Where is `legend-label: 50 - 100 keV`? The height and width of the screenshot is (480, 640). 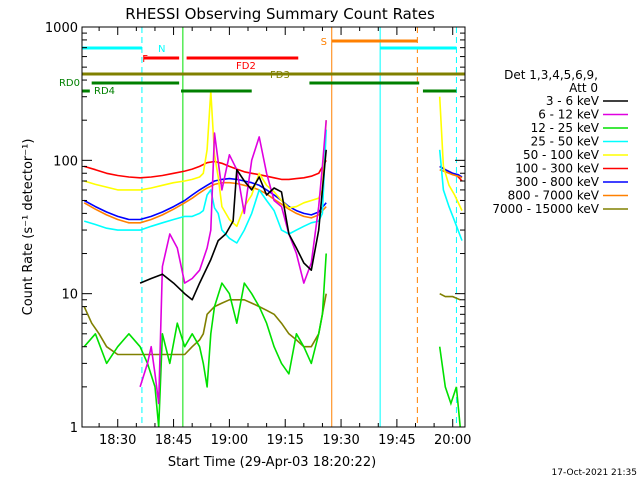 legend-label: 50 - 100 keV is located at coordinates (561, 155).